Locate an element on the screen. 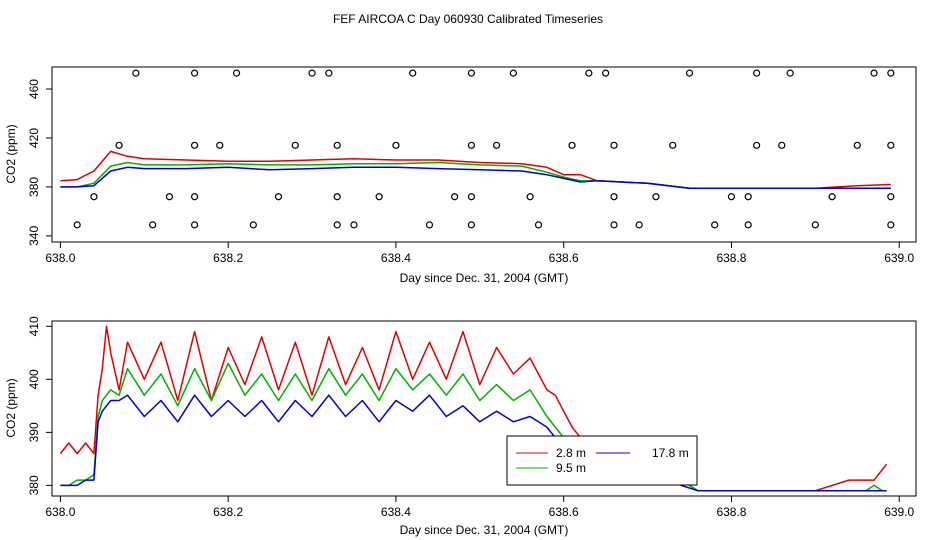 This screenshot has height=540, width=936. series-line-17-8-m is located at coordinates (475, 177).